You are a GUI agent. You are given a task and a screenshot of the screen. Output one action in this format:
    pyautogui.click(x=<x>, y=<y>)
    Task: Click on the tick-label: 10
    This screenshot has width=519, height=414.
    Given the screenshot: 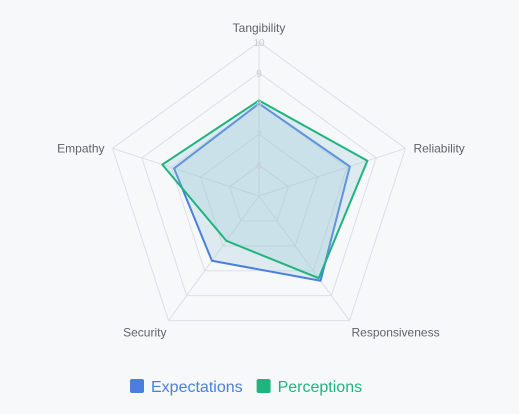 What is the action you would take?
    pyautogui.click(x=259, y=43)
    